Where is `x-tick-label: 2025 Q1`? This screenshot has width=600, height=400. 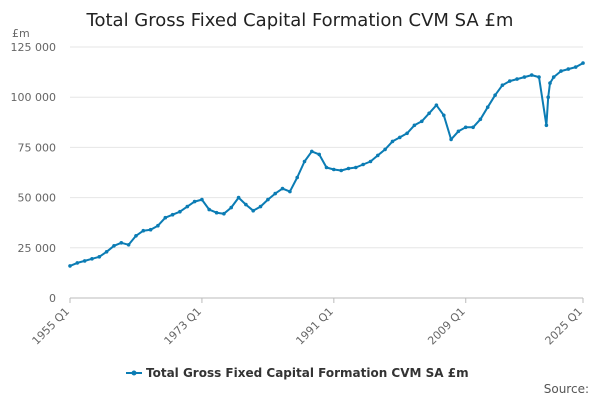 x-tick-label: 2025 Q1 is located at coordinates (564, 326).